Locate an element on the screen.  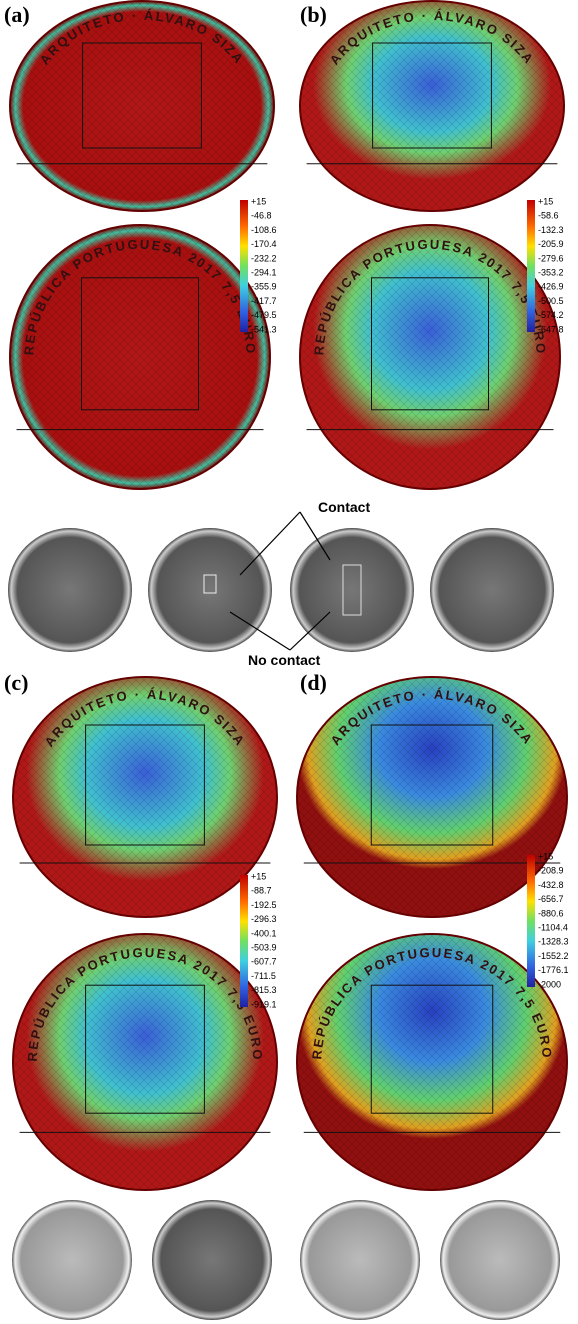
colorbar-label: -656.7 is located at coordinates (551, 899).